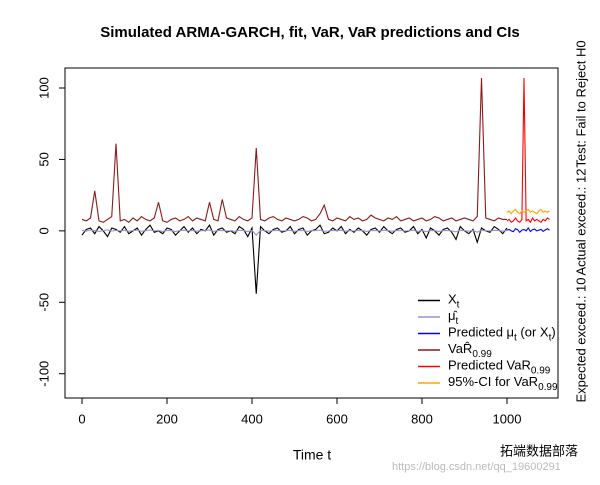  Describe the element at coordinates (167, 418) in the screenshot. I see `x-tick-label: 200` at that location.